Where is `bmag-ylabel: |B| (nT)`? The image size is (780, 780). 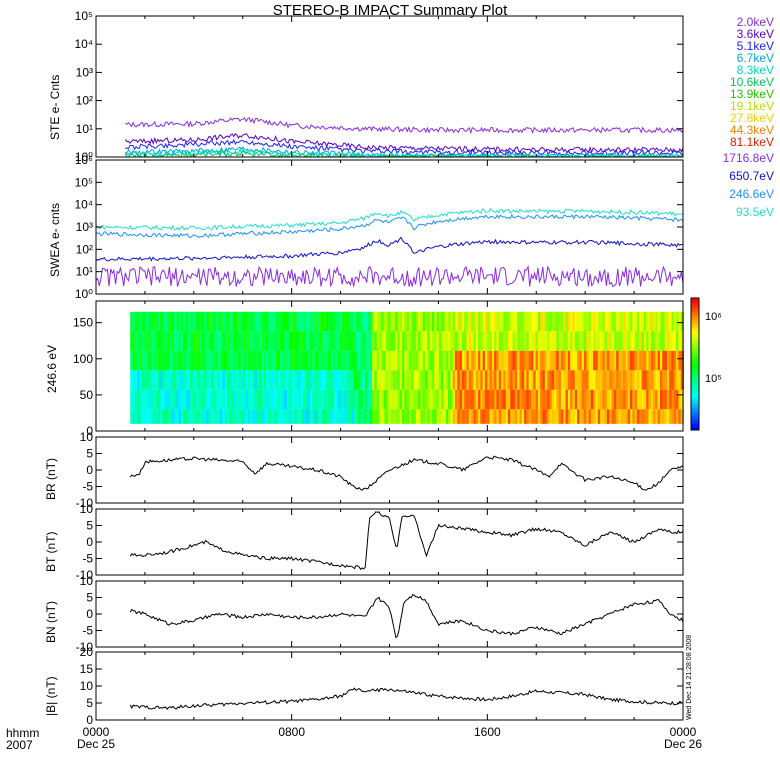 bmag-ylabel: |B| (nT) is located at coordinates (51, 696).